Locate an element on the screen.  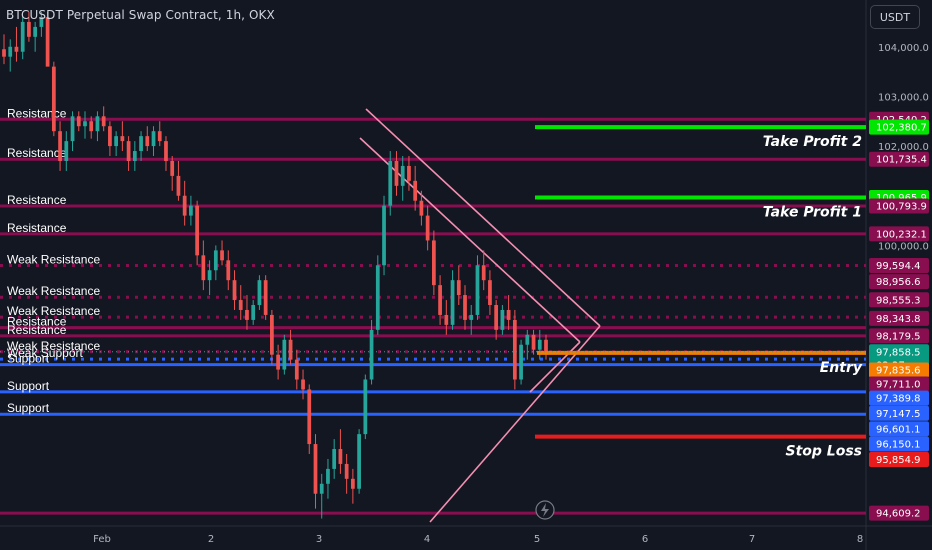
lightning-icon-glyph is located at coordinates (545, 510).